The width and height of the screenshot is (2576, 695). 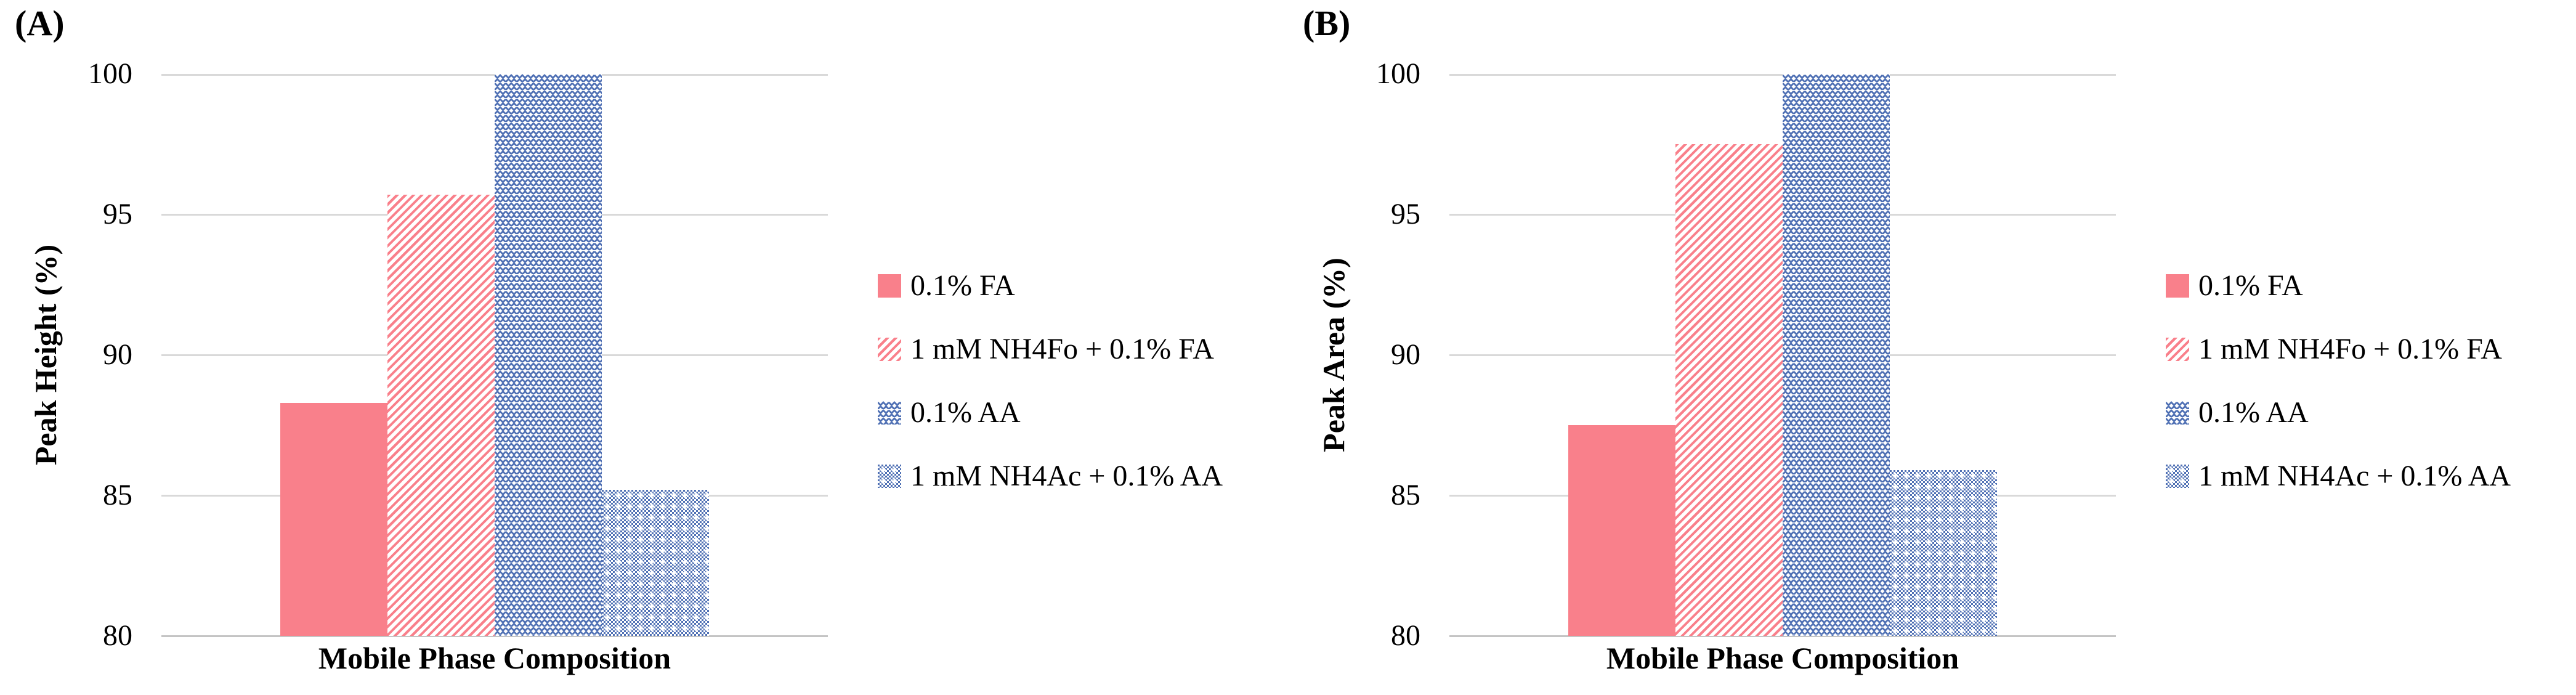 What do you see at coordinates (40, 23) in the screenshot?
I see `panel-label: (A)` at bounding box center [40, 23].